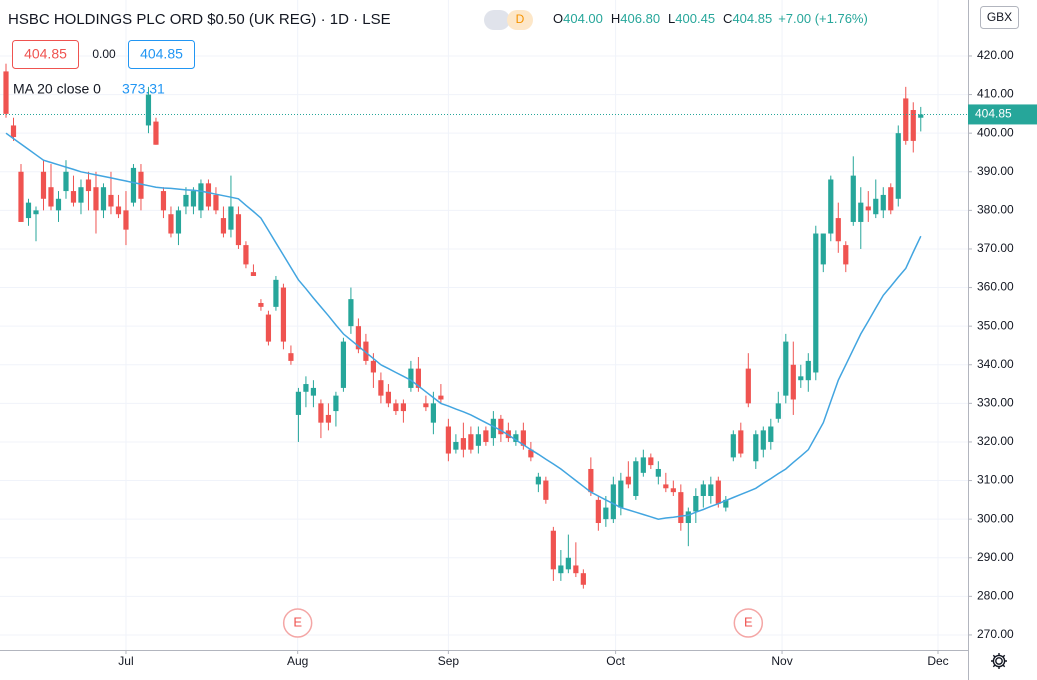  I want to click on buy-box, so click(161, 54).